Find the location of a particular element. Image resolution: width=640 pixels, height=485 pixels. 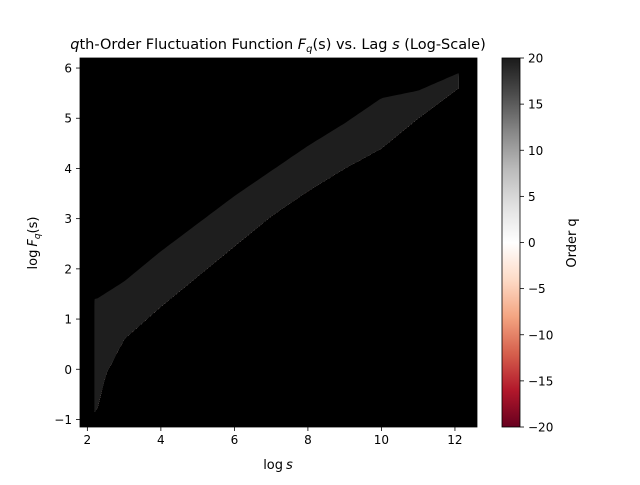

x-axis-label-log: log is located at coordinates (273, 465).